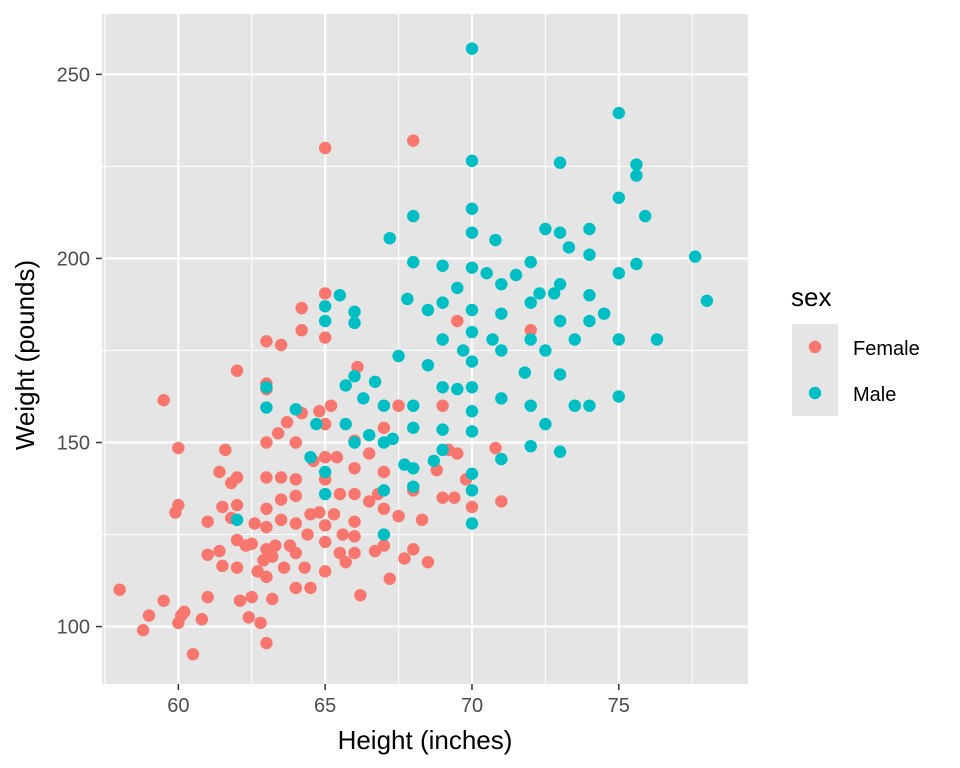 The width and height of the screenshot is (960, 768). Describe the element at coordinates (619, 706) in the screenshot. I see `x-tick-label-3: 75` at that location.